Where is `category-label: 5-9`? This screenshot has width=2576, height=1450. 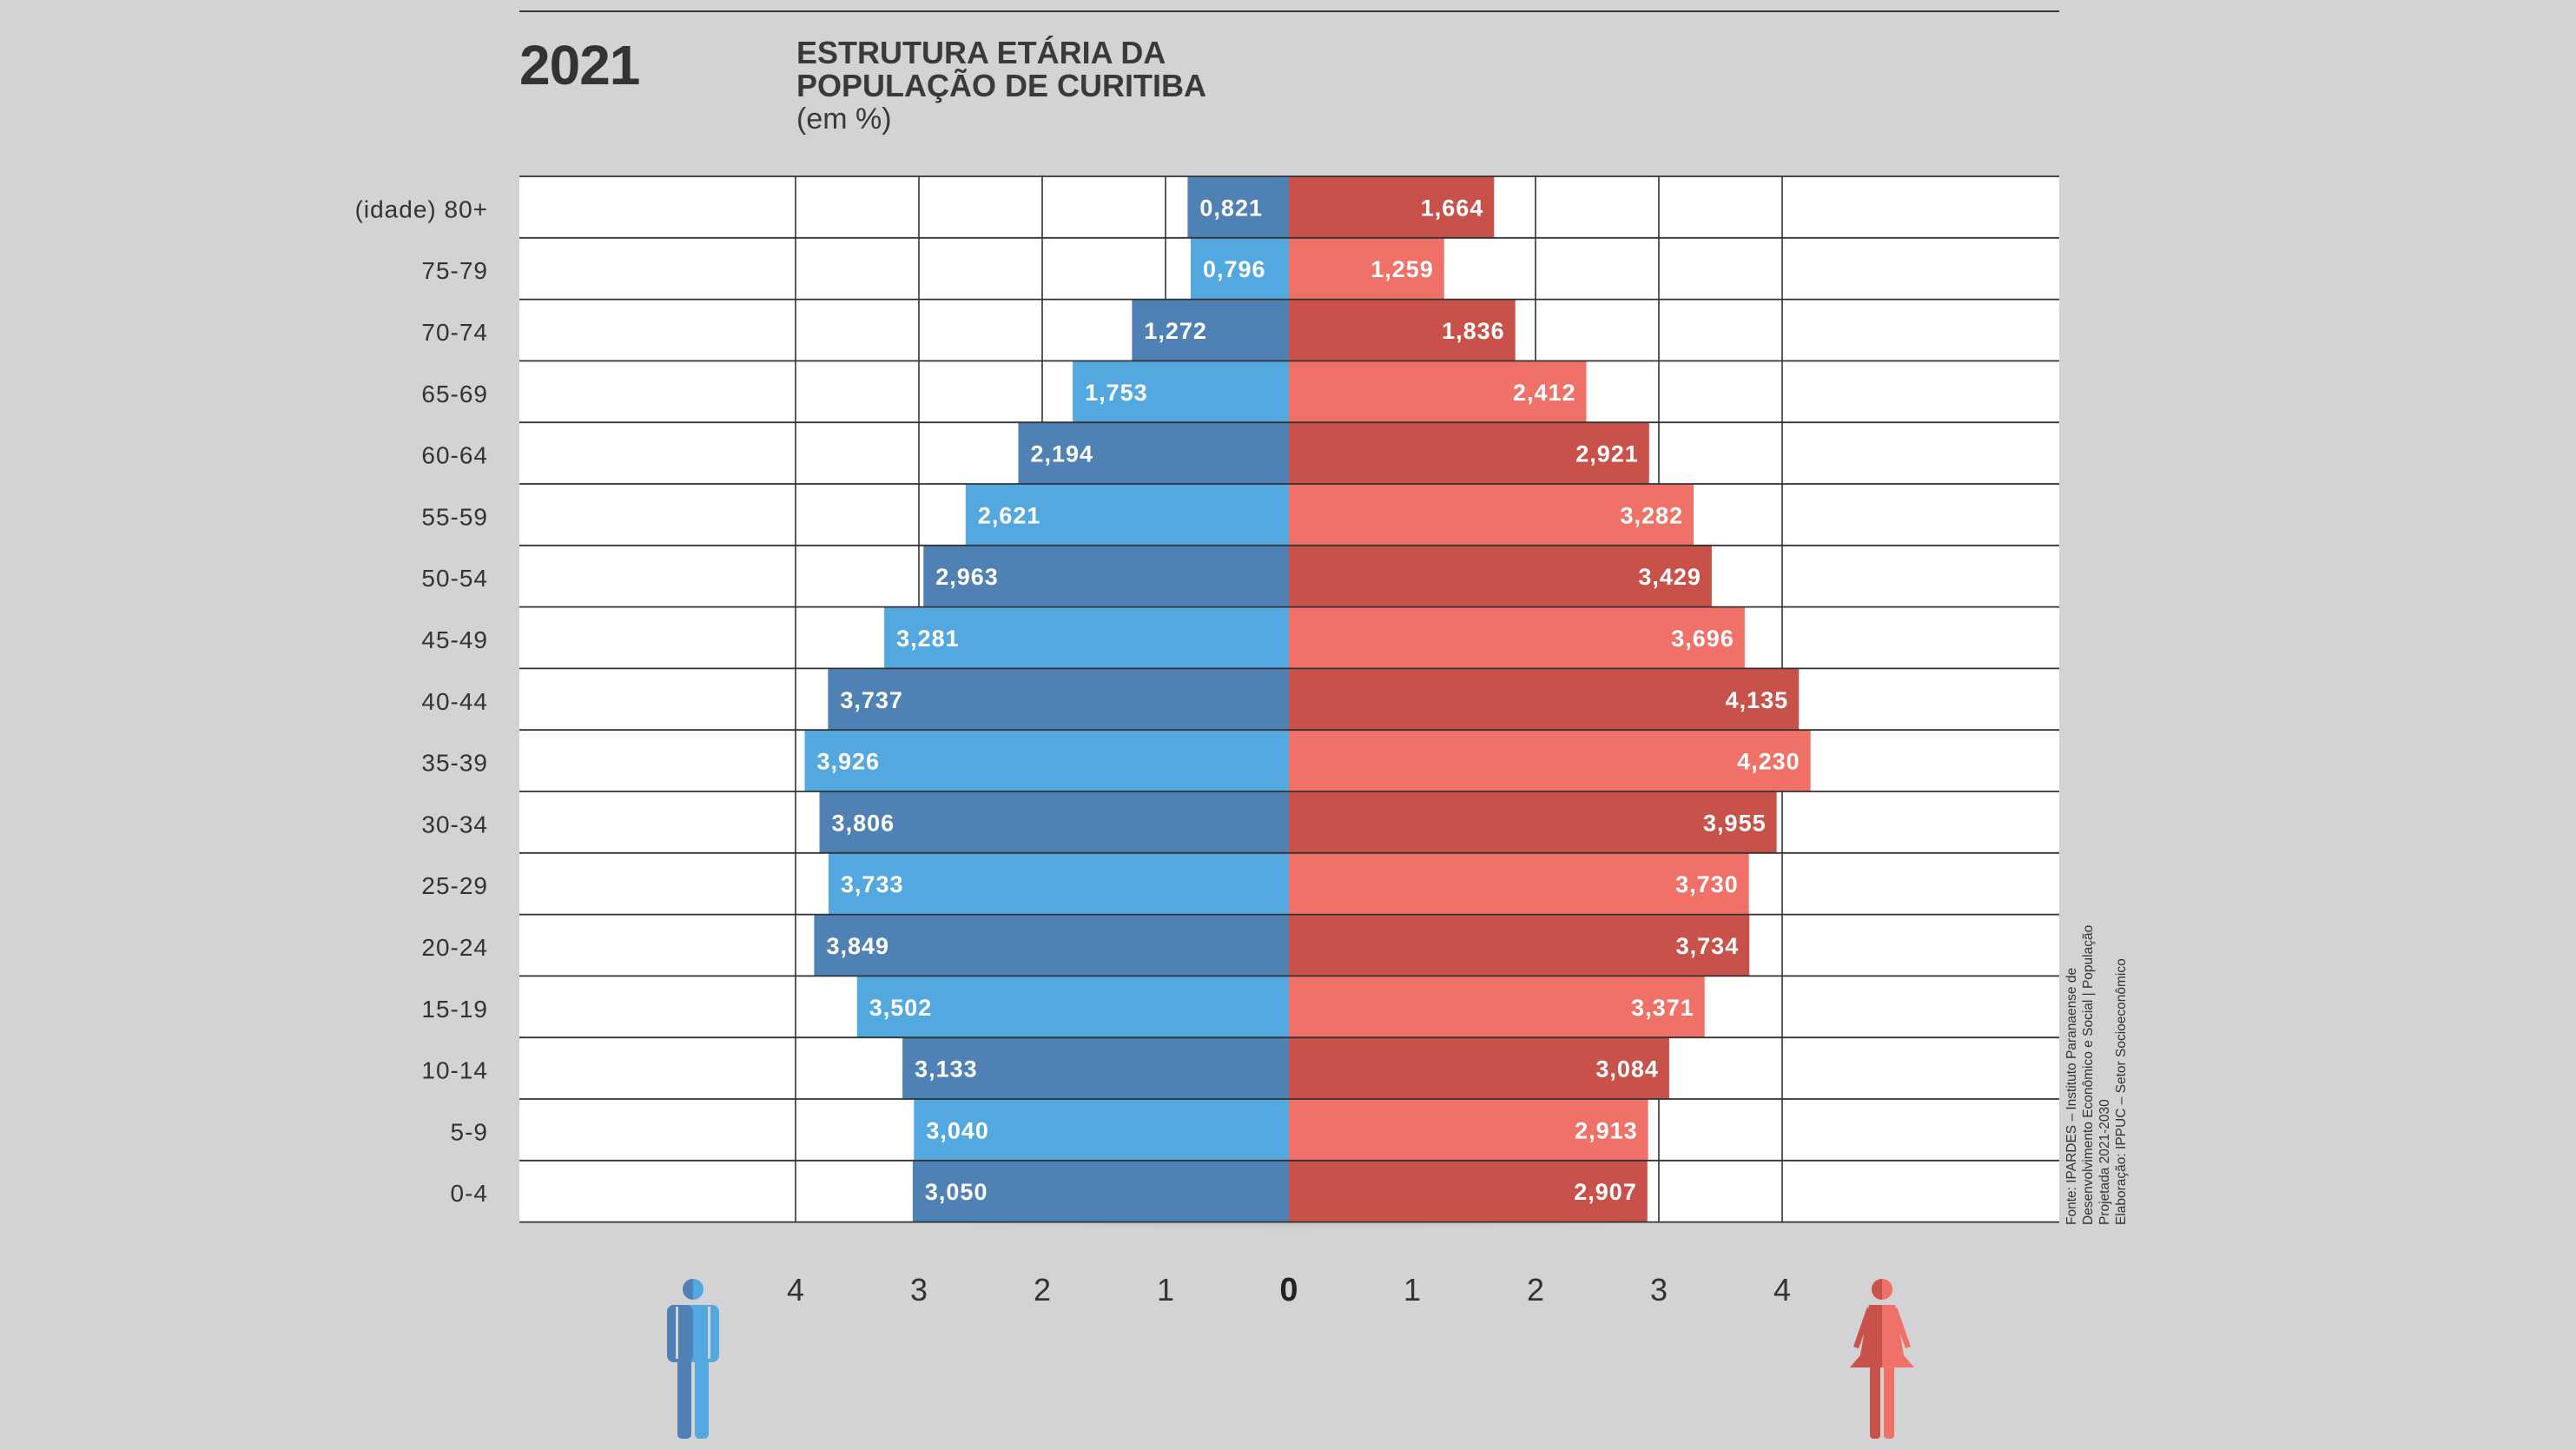
category-label: 5-9 is located at coordinates (469, 1131).